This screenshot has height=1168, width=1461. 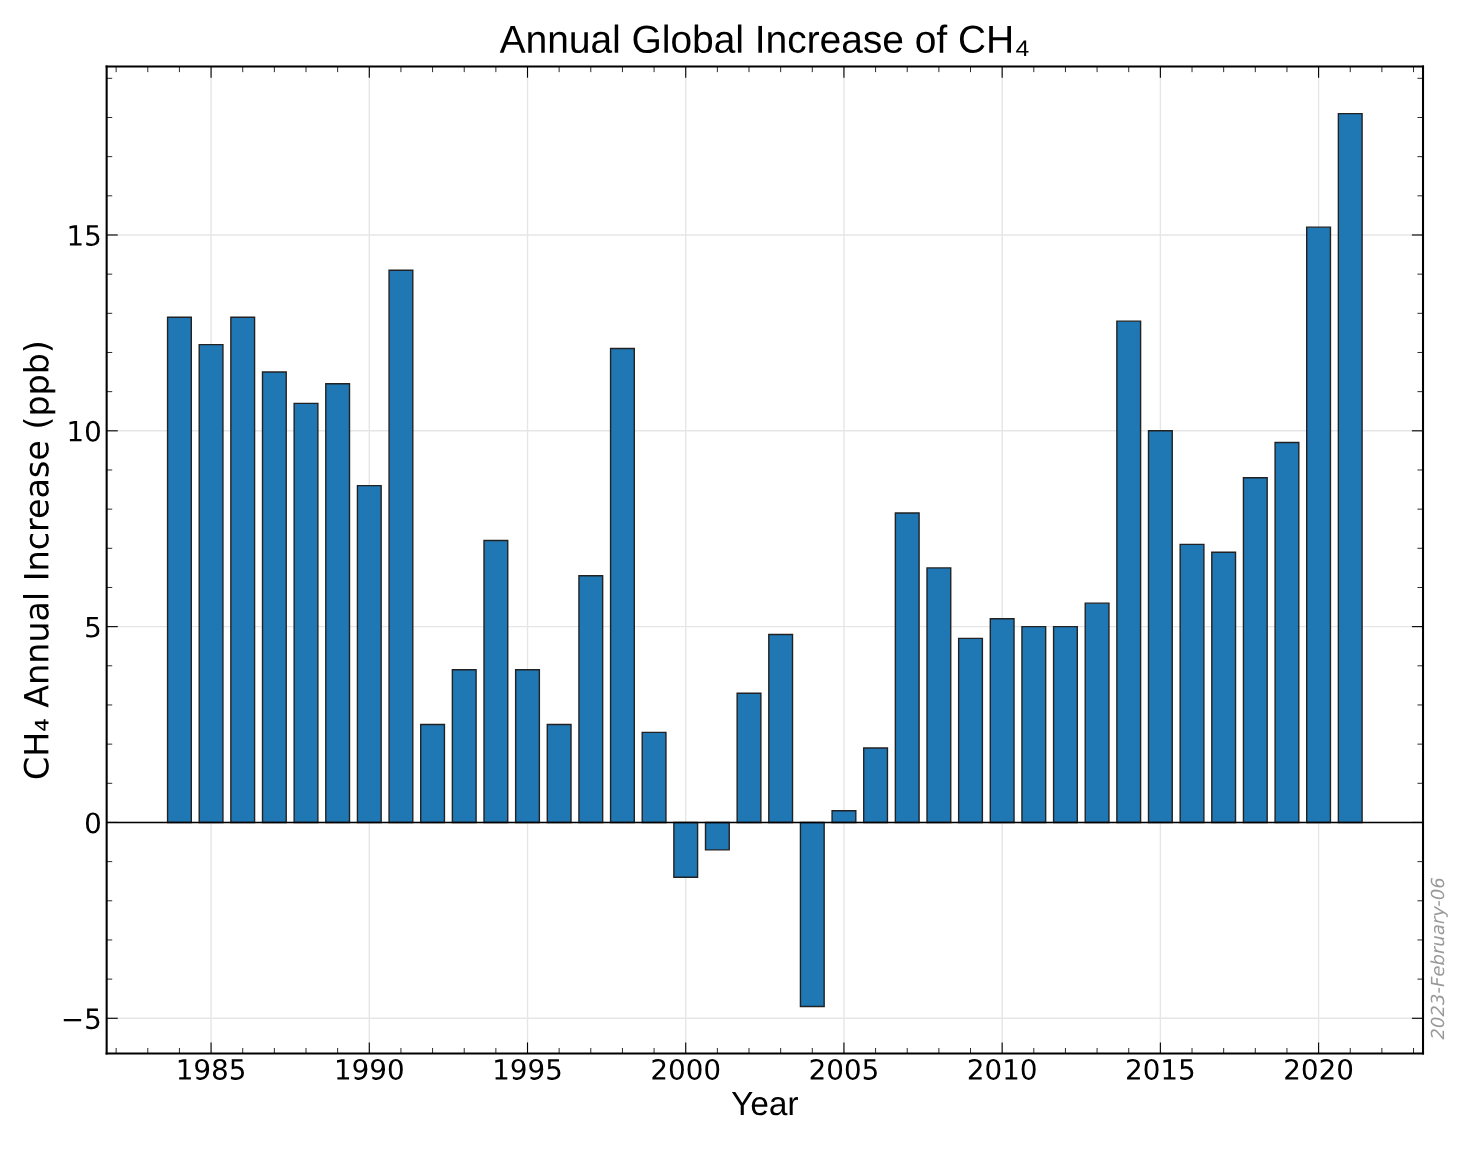 What do you see at coordinates (211, 1069) in the screenshot?
I see `x-tick-label: 1985` at bounding box center [211, 1069].